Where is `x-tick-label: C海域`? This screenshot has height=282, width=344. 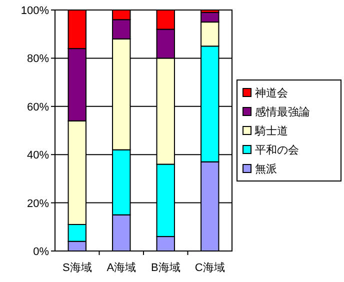 x-tick-label: C海域 is located at coordinates (209, 267).